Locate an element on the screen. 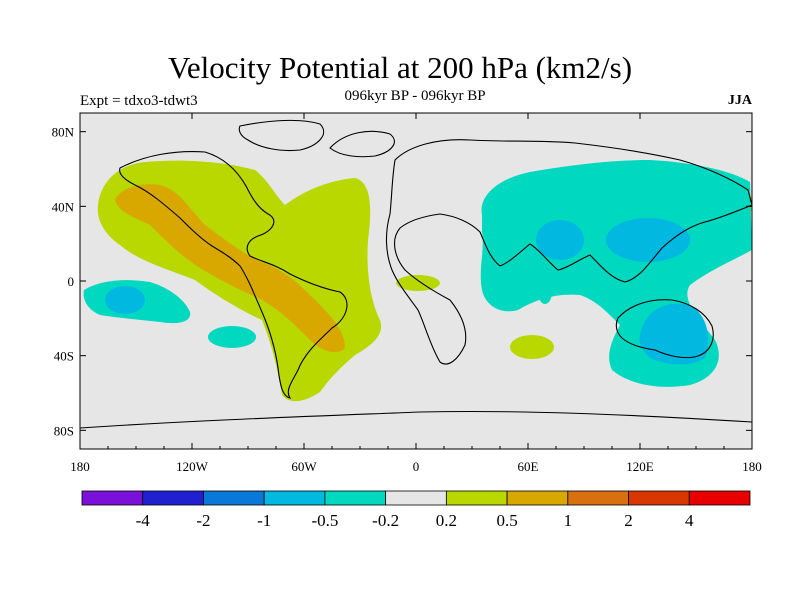 The width and height of the screenshot is (800, 600). colorbar-label: 4 is located at coordinates (689, 520).